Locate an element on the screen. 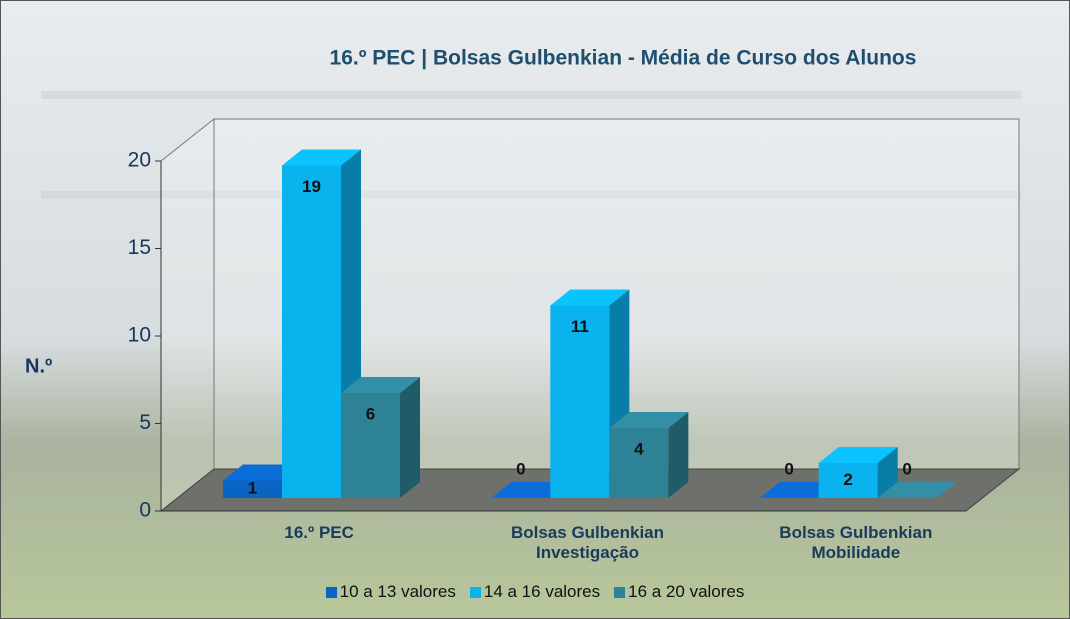  y-tick-label: 20 is located at coordinates (139, 160).